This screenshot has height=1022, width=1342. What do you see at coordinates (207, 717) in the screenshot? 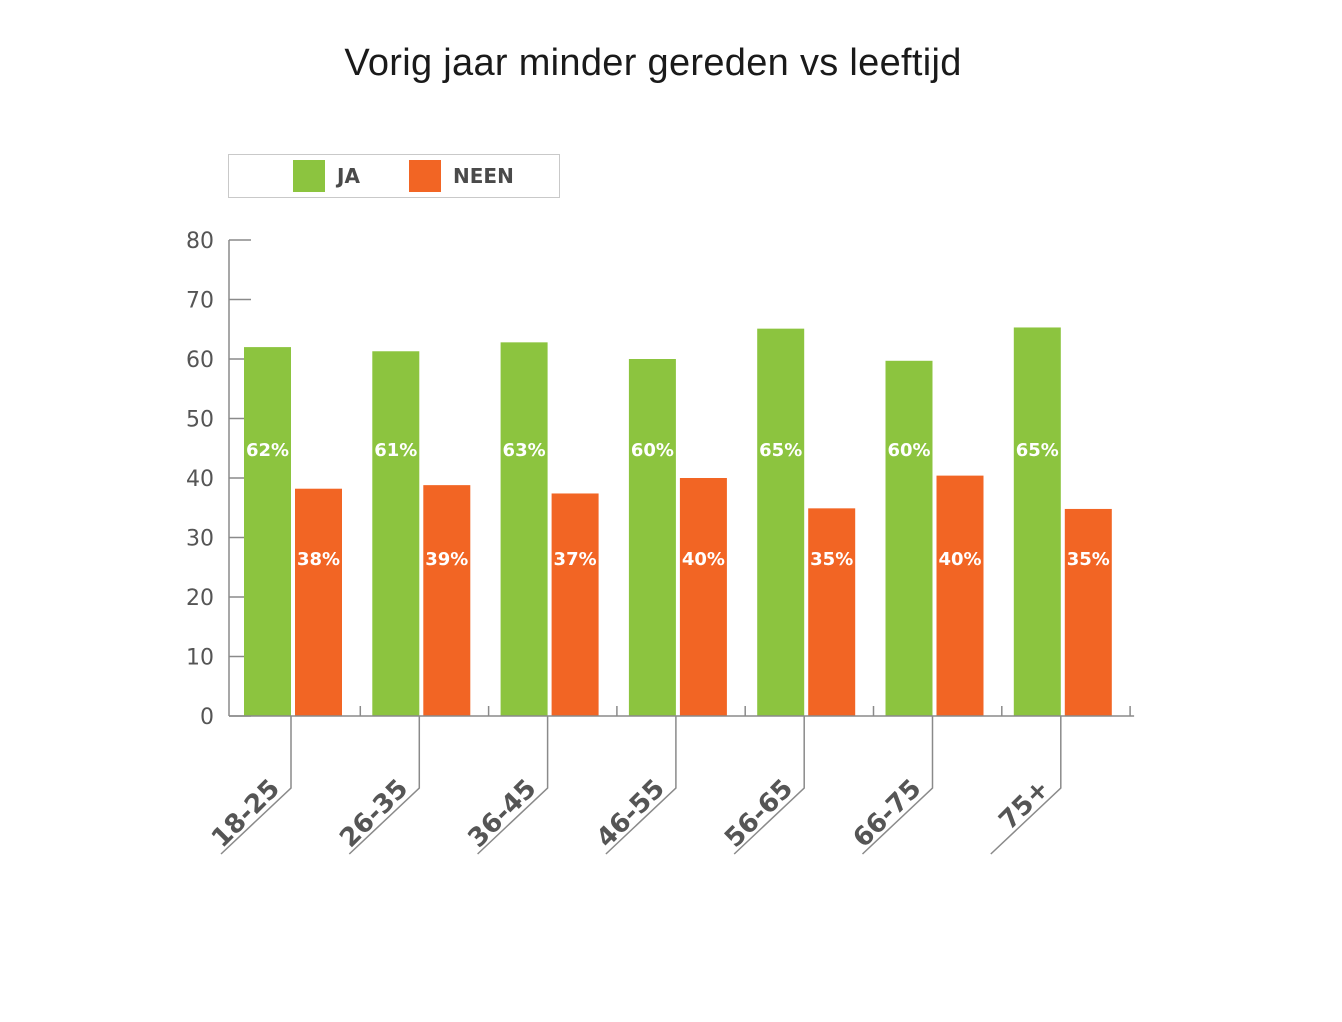
I see `y-tick-label: 0` at bounding box center [207, 717].